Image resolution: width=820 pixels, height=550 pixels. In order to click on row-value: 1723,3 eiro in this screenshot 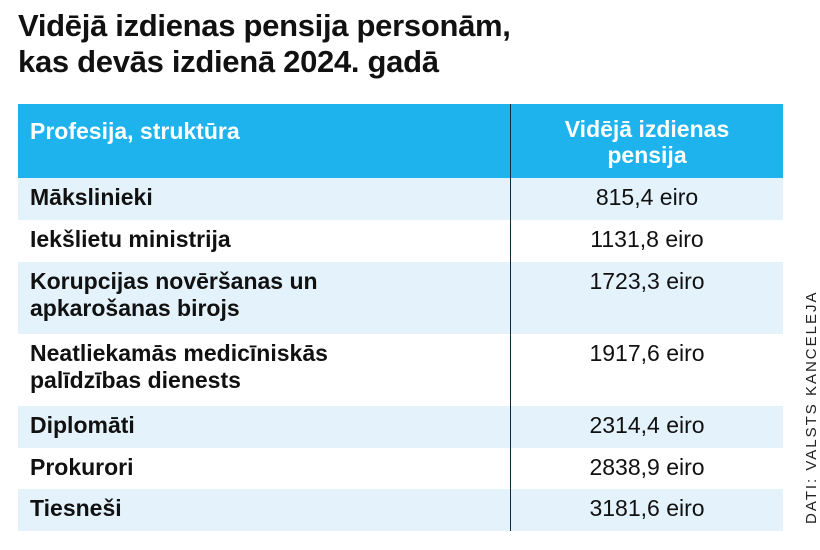, I will do `click(646, 298)`.